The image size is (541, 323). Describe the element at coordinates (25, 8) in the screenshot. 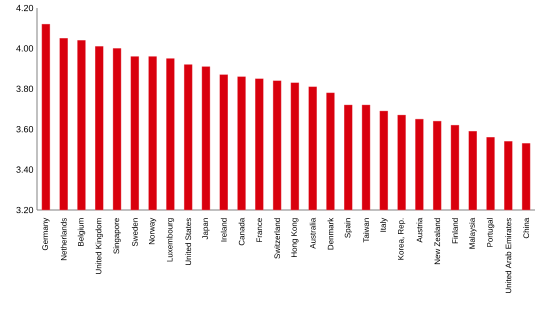

I see `y-tick-label: 4.20` at that location.